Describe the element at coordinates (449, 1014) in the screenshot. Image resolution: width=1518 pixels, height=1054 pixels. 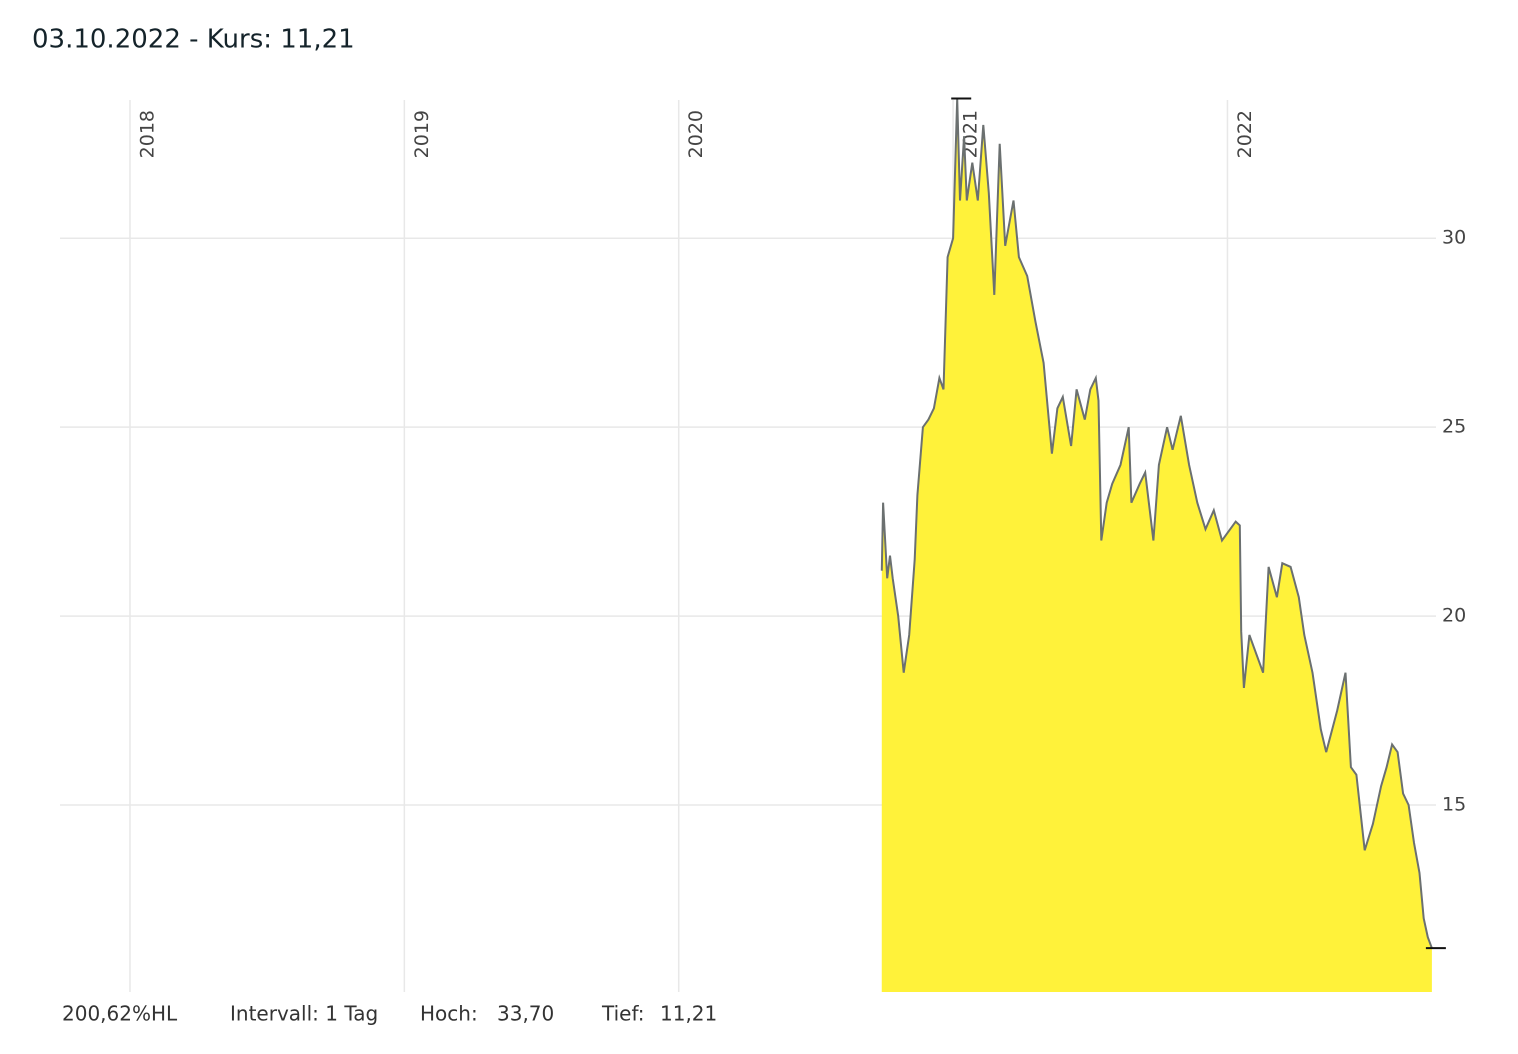
I see `stat-label: Hoch:` at that location.